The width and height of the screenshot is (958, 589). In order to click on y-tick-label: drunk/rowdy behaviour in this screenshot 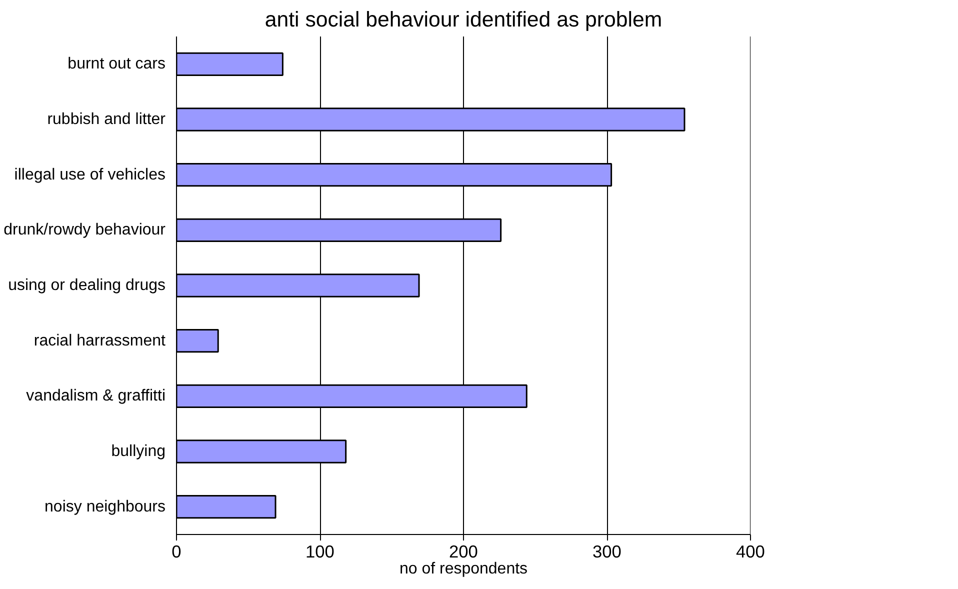, I will do `click(85, 230)`.